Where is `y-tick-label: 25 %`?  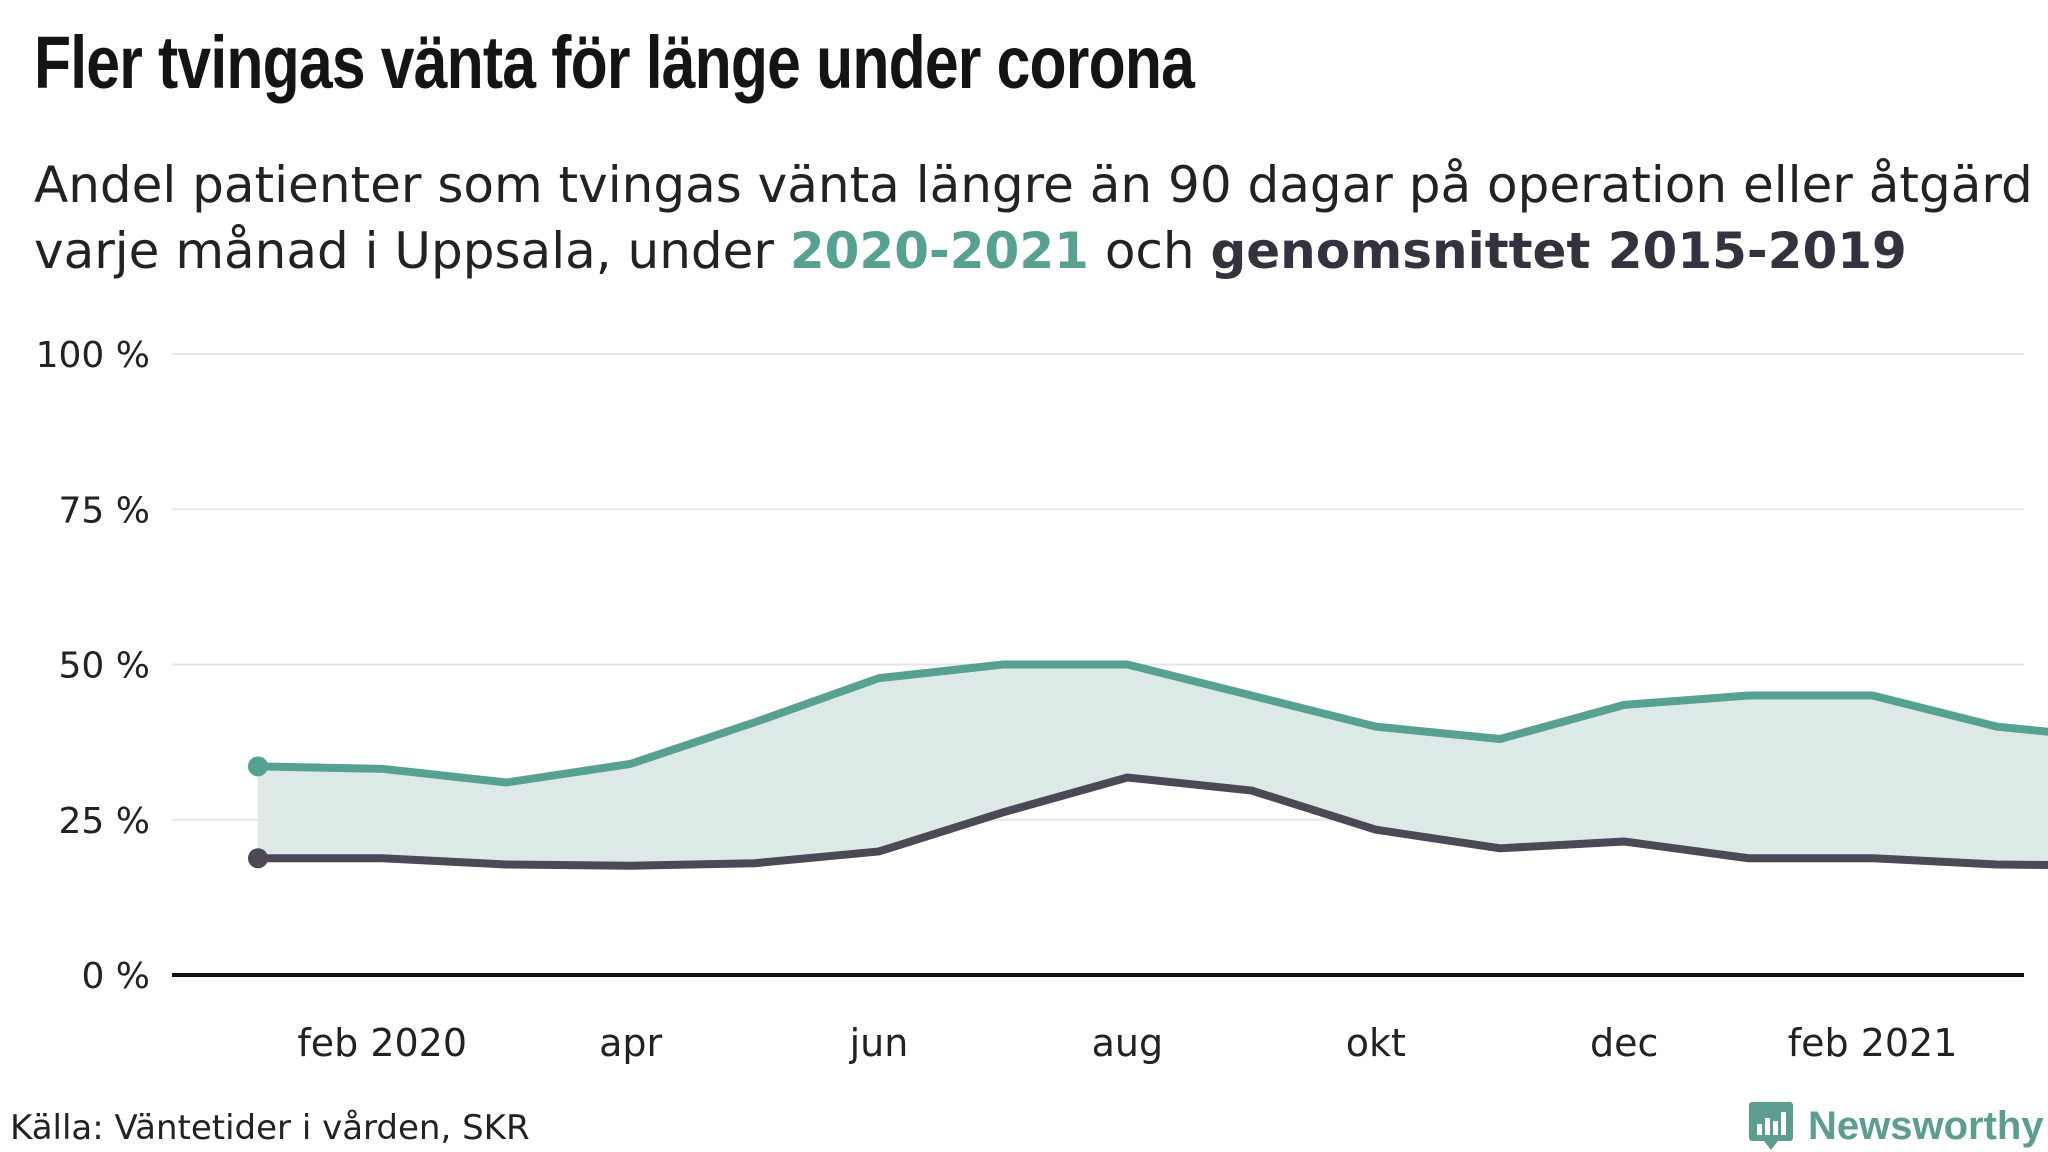
y-tick-label: 25 % is located at coordinates (104, 821).